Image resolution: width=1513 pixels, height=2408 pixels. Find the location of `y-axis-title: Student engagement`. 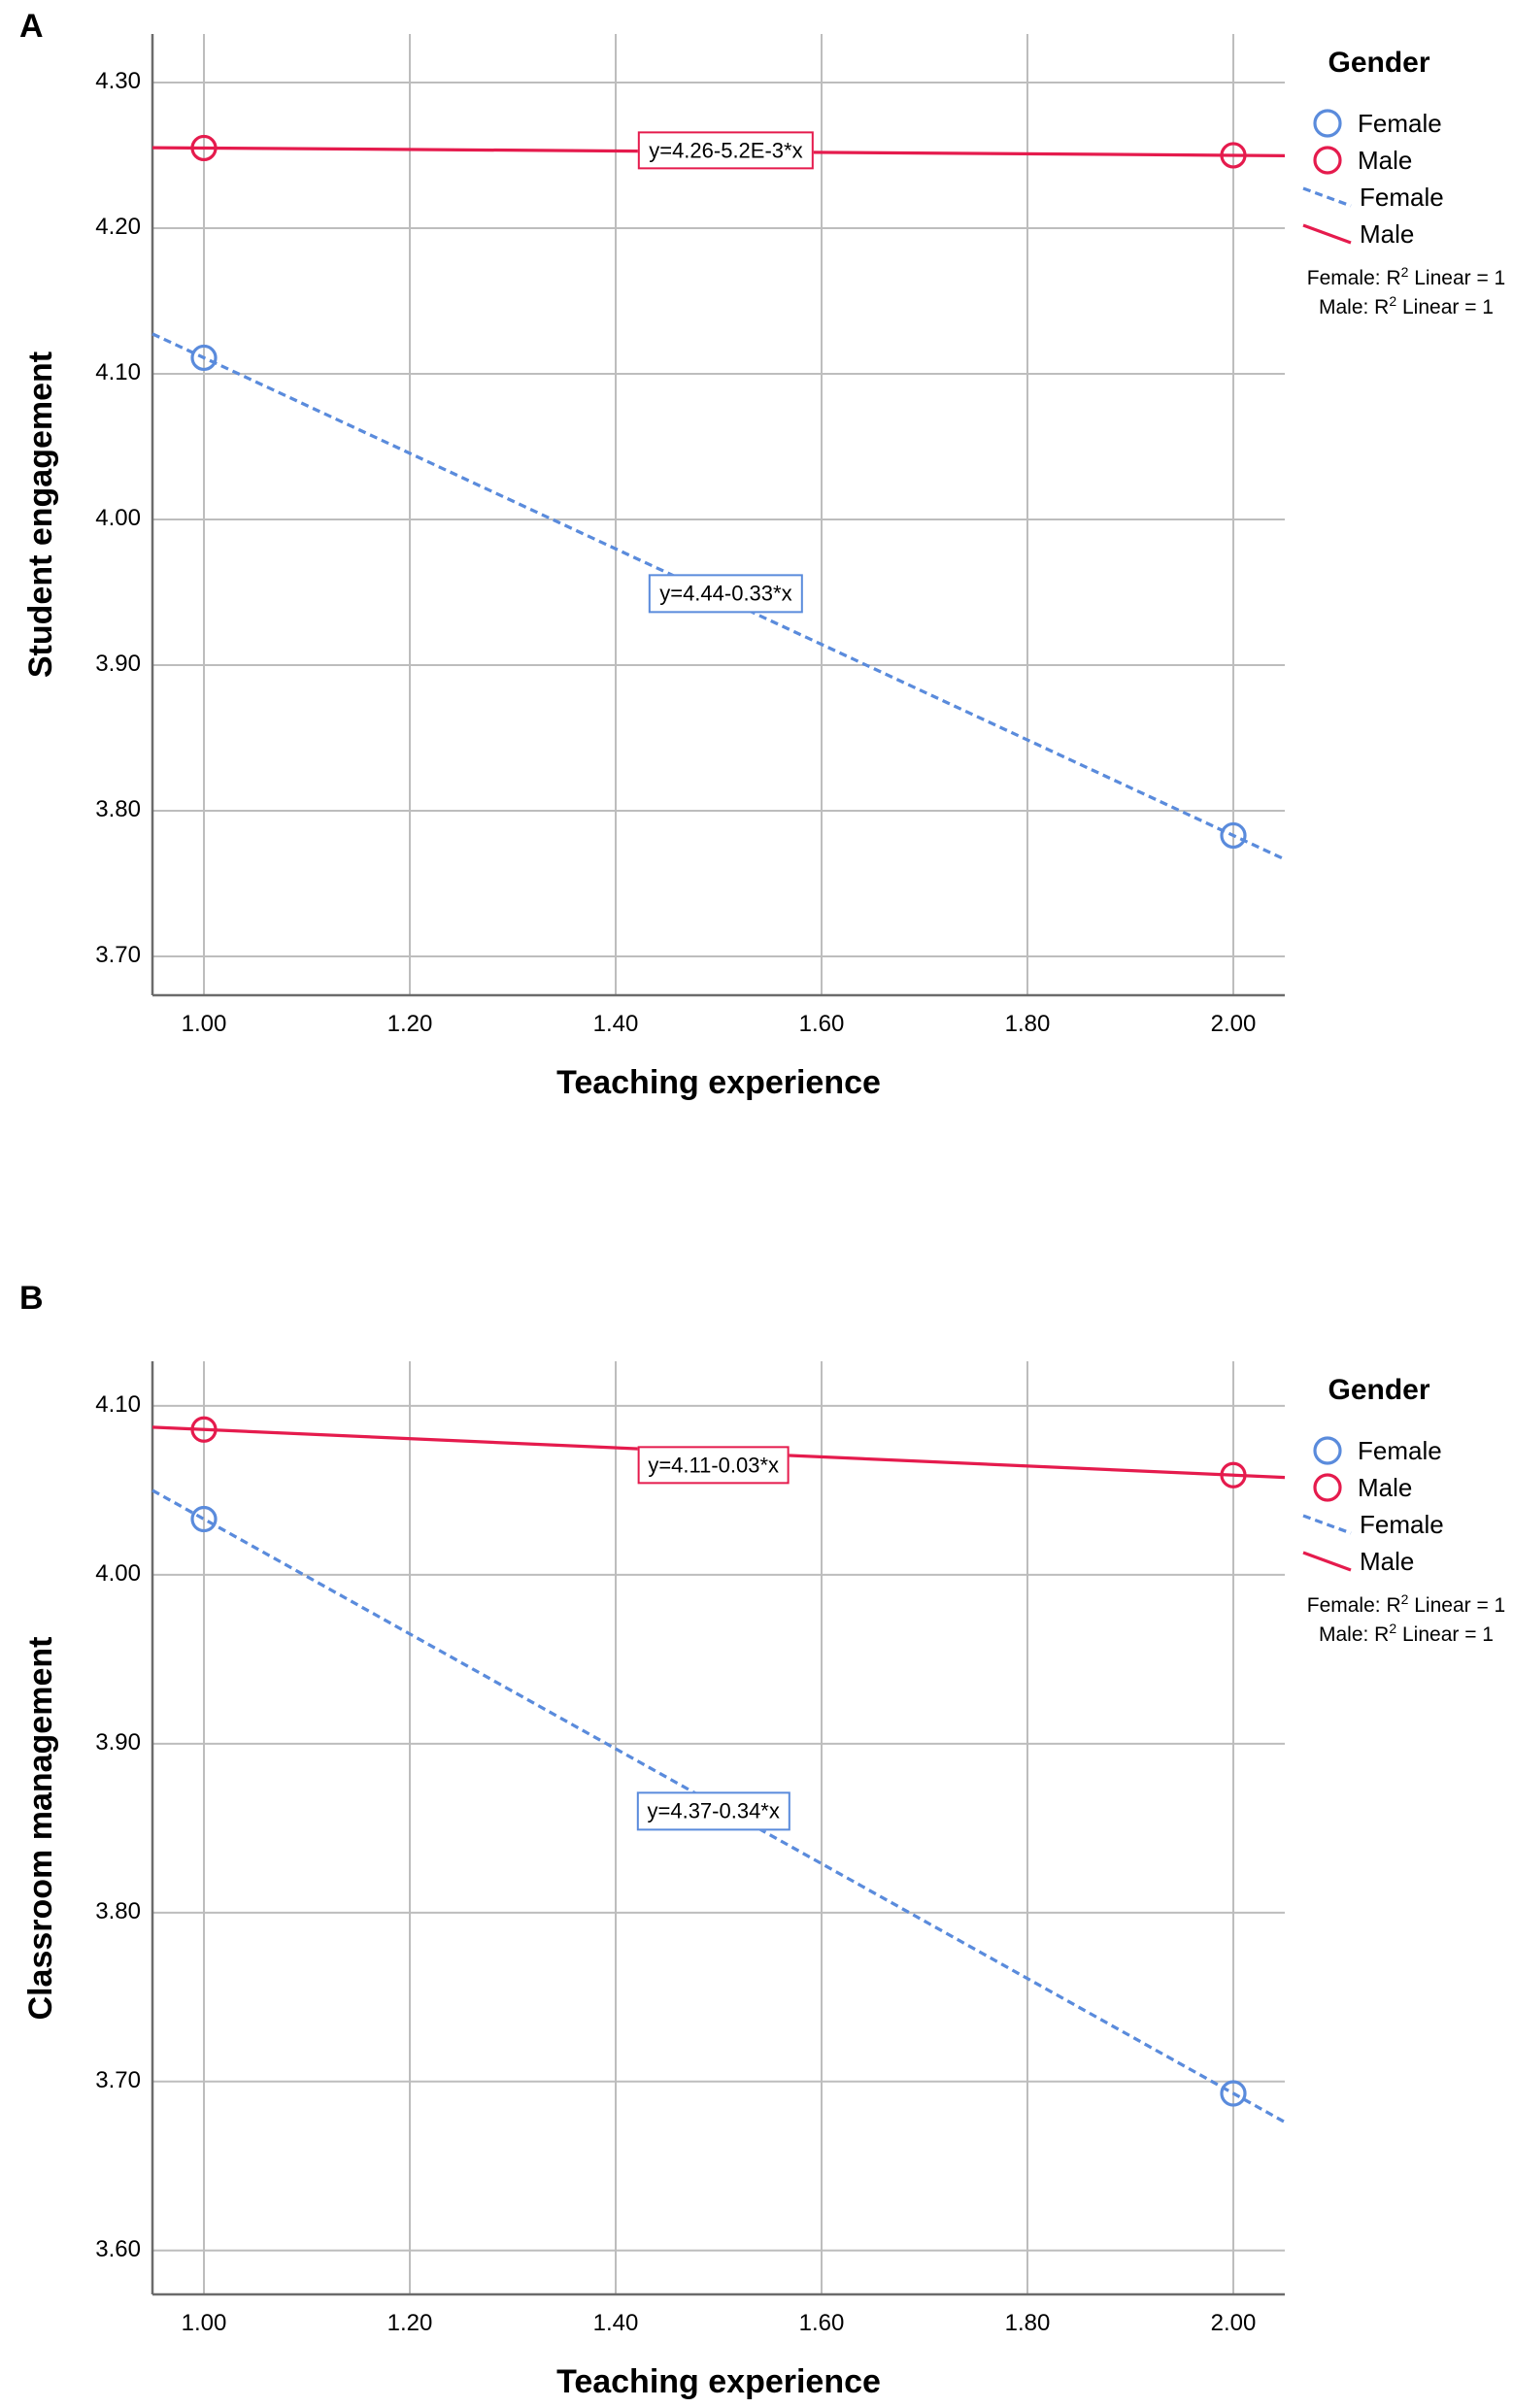

y-axis-title: Student engagement is located at coordinates (40, 515).